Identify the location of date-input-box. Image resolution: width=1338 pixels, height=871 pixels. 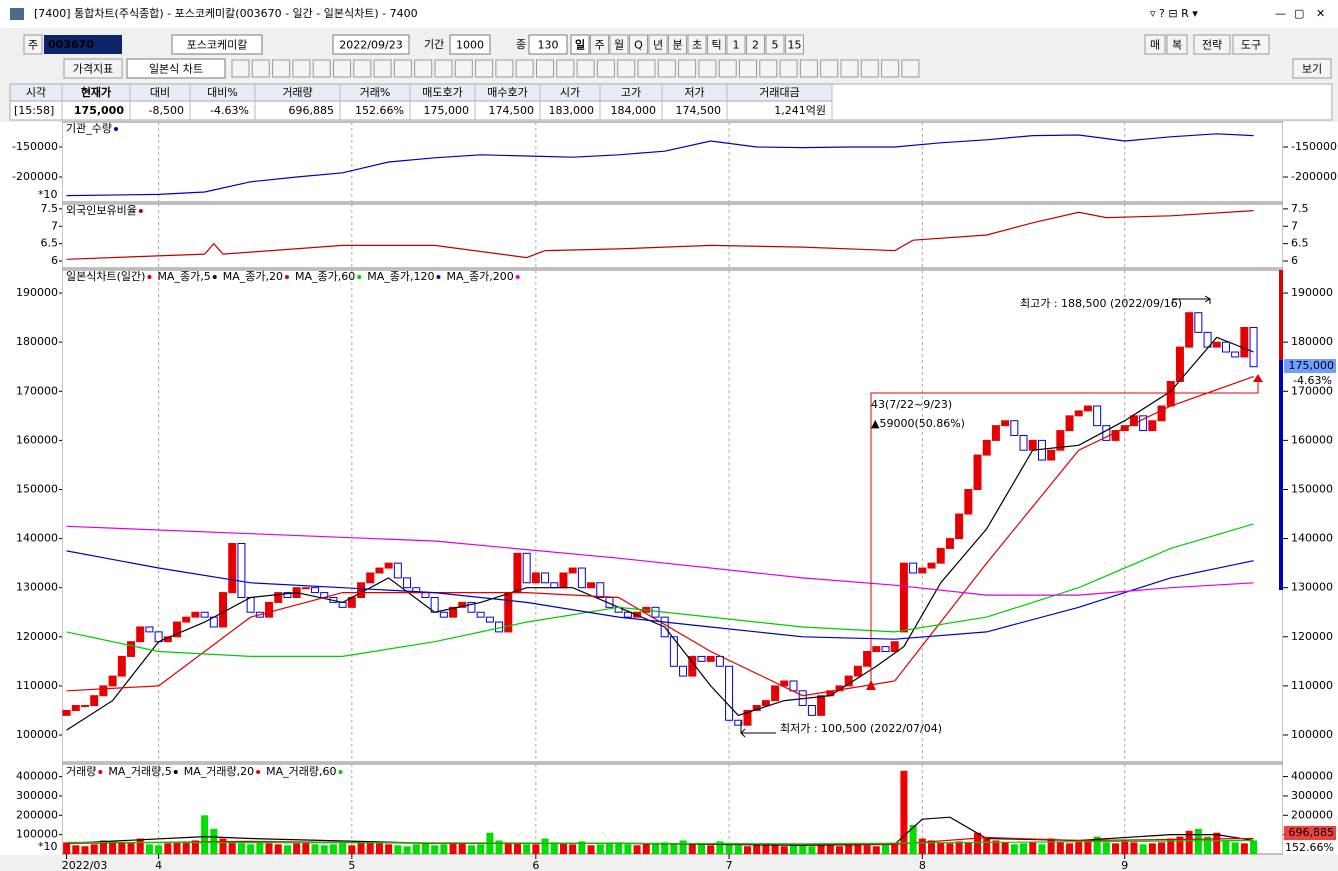
(371, 44).